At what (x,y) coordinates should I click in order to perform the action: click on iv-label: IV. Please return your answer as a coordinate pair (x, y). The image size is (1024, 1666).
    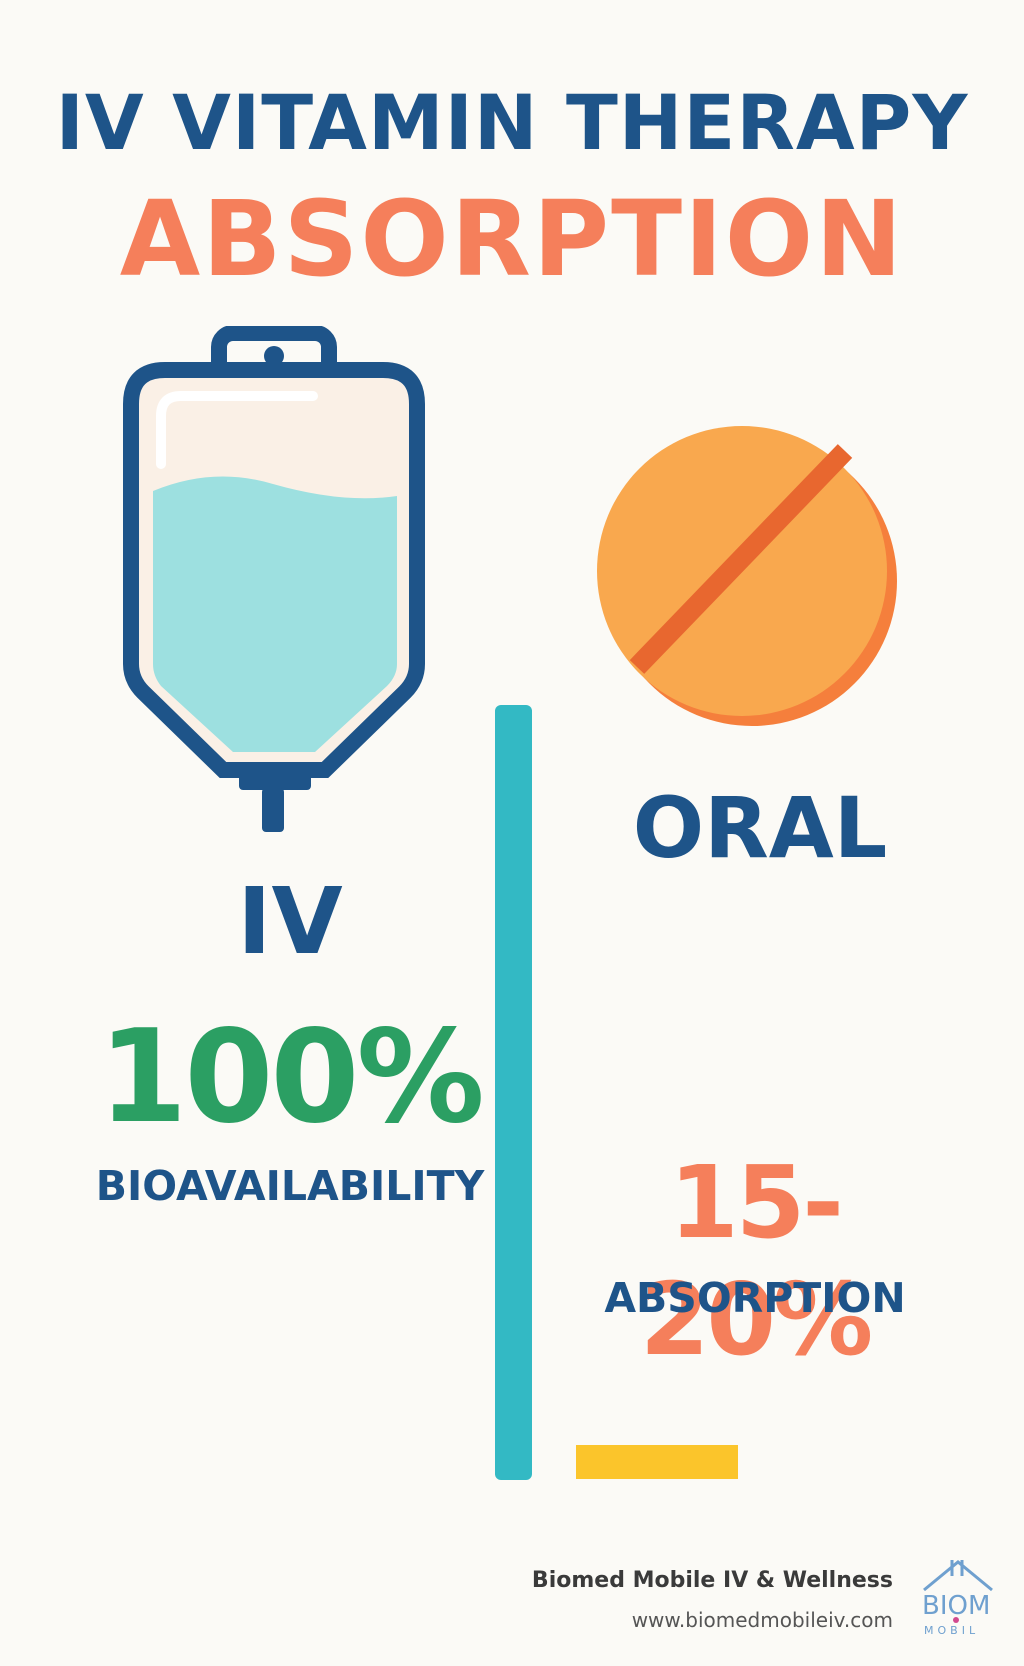
    Looking at the image, I should click on (290, 921).